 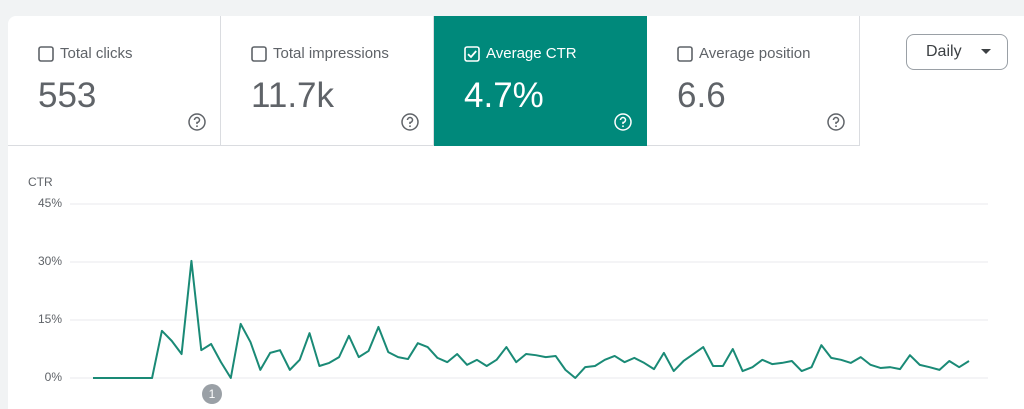 I want to click on y-axis-label: CTR, so click(x=40, y=182).